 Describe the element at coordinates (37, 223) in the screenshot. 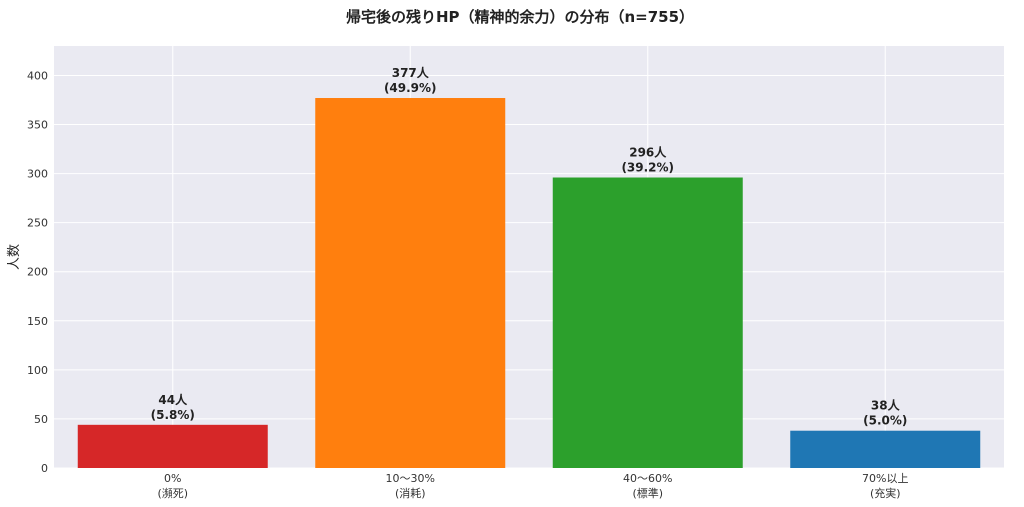

I see `y-tick-label: 250` at that location.